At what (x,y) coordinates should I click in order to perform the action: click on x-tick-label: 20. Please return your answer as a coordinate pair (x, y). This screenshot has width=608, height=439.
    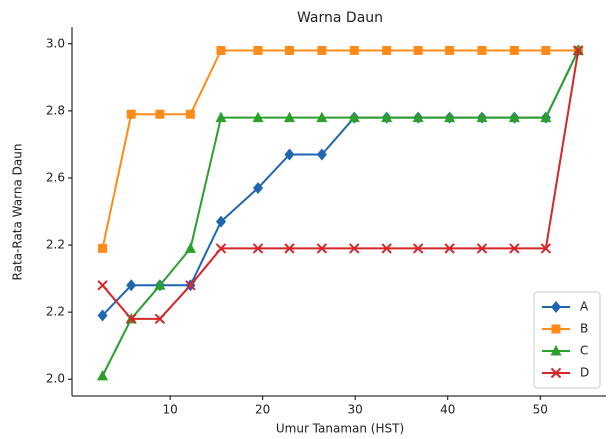
    Looking at the image, I should click on (262, 410).